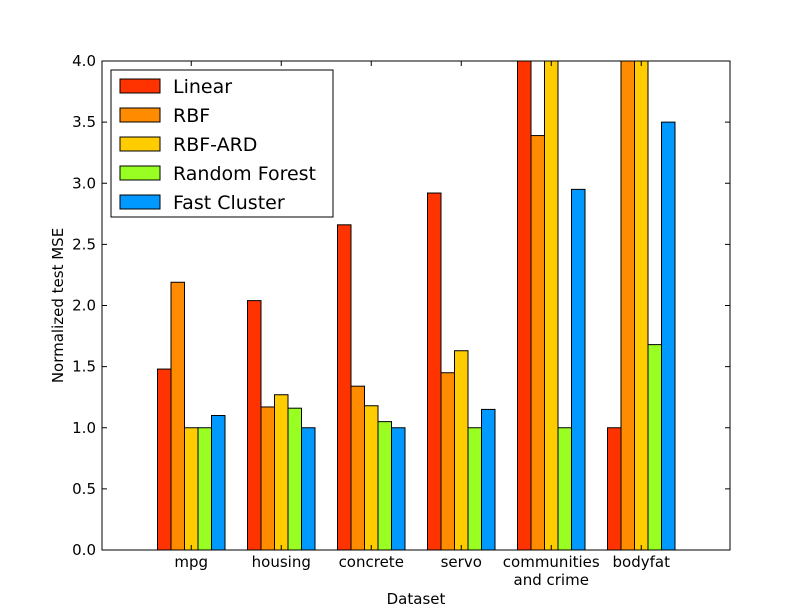 This screenshot has height=612, width=812. What do you see at coordinates (84, 428) in the screenshot?
I see `y-tick-label: 1.0` at bounding box center [84, 428].